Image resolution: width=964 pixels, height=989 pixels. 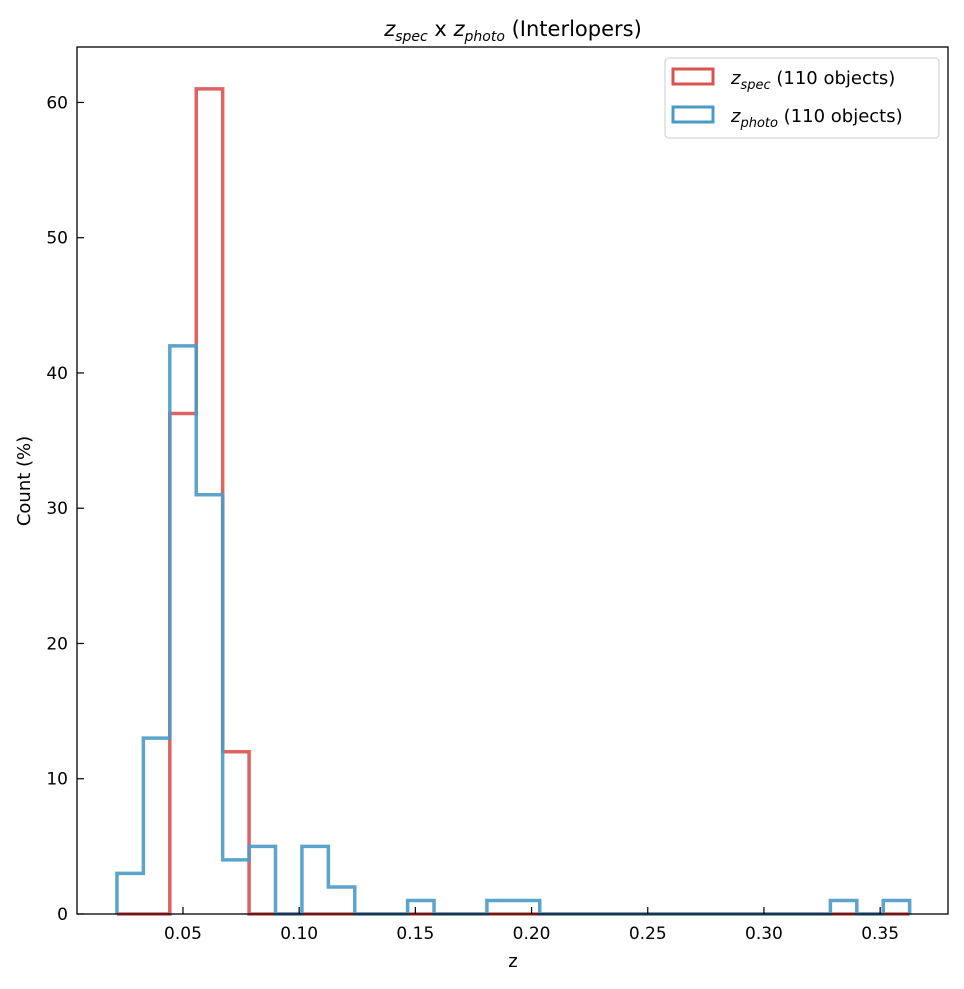 What do you see at coordinates (648, 934) in the screenshot?
I see `x-tick-label: 0.25` at bounding box center [648, 934].